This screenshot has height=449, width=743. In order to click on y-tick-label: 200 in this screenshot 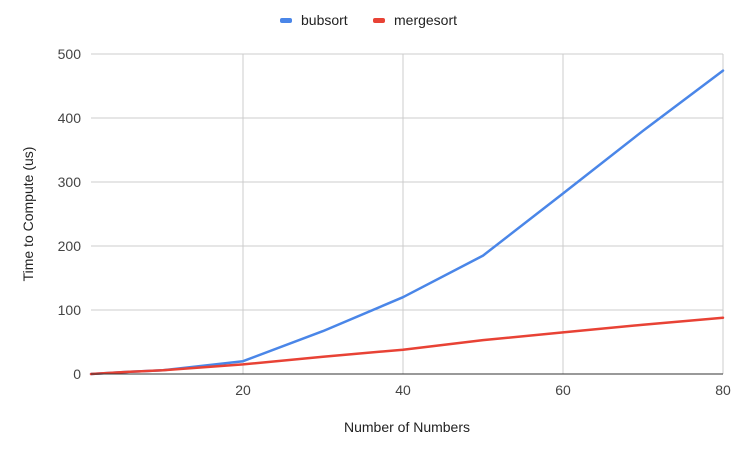, I will do `click(70, 246)`.